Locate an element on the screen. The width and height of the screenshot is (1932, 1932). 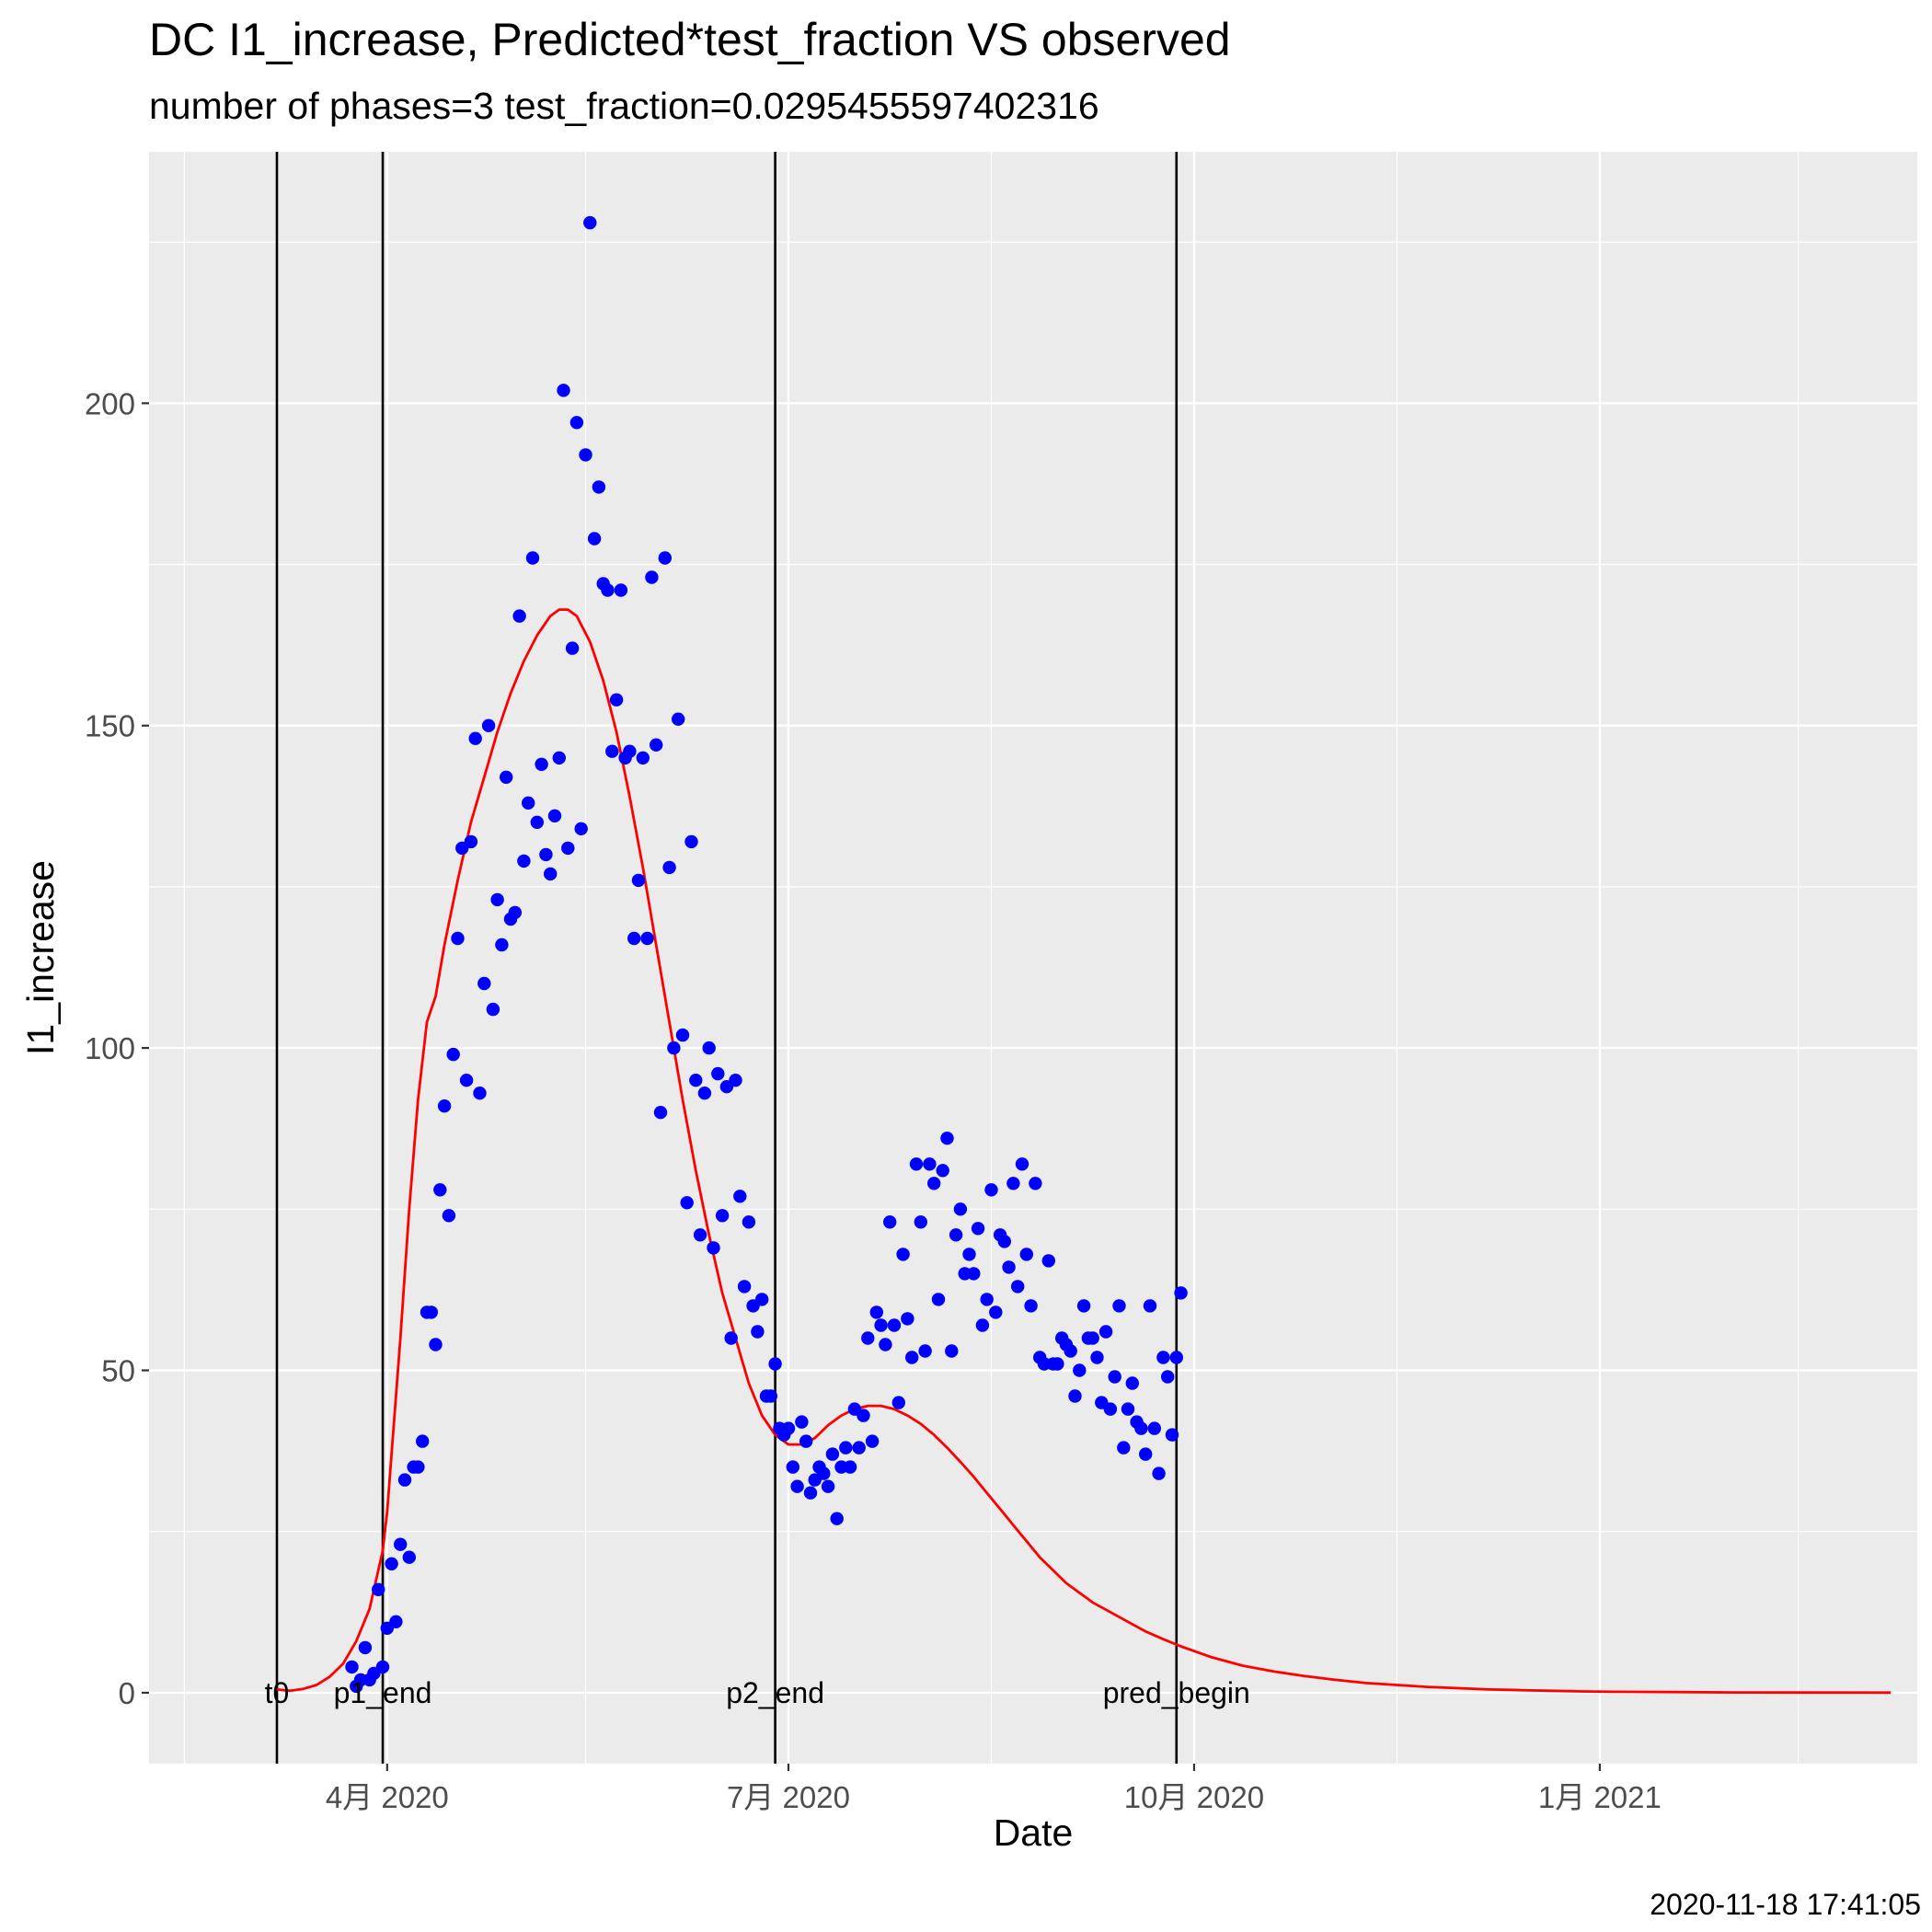
vline-label-p1-end: p1_end is located at coordinates (383, 1692).